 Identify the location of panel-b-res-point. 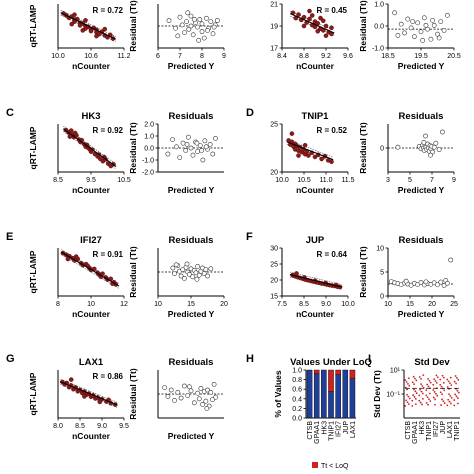
(394, 13).